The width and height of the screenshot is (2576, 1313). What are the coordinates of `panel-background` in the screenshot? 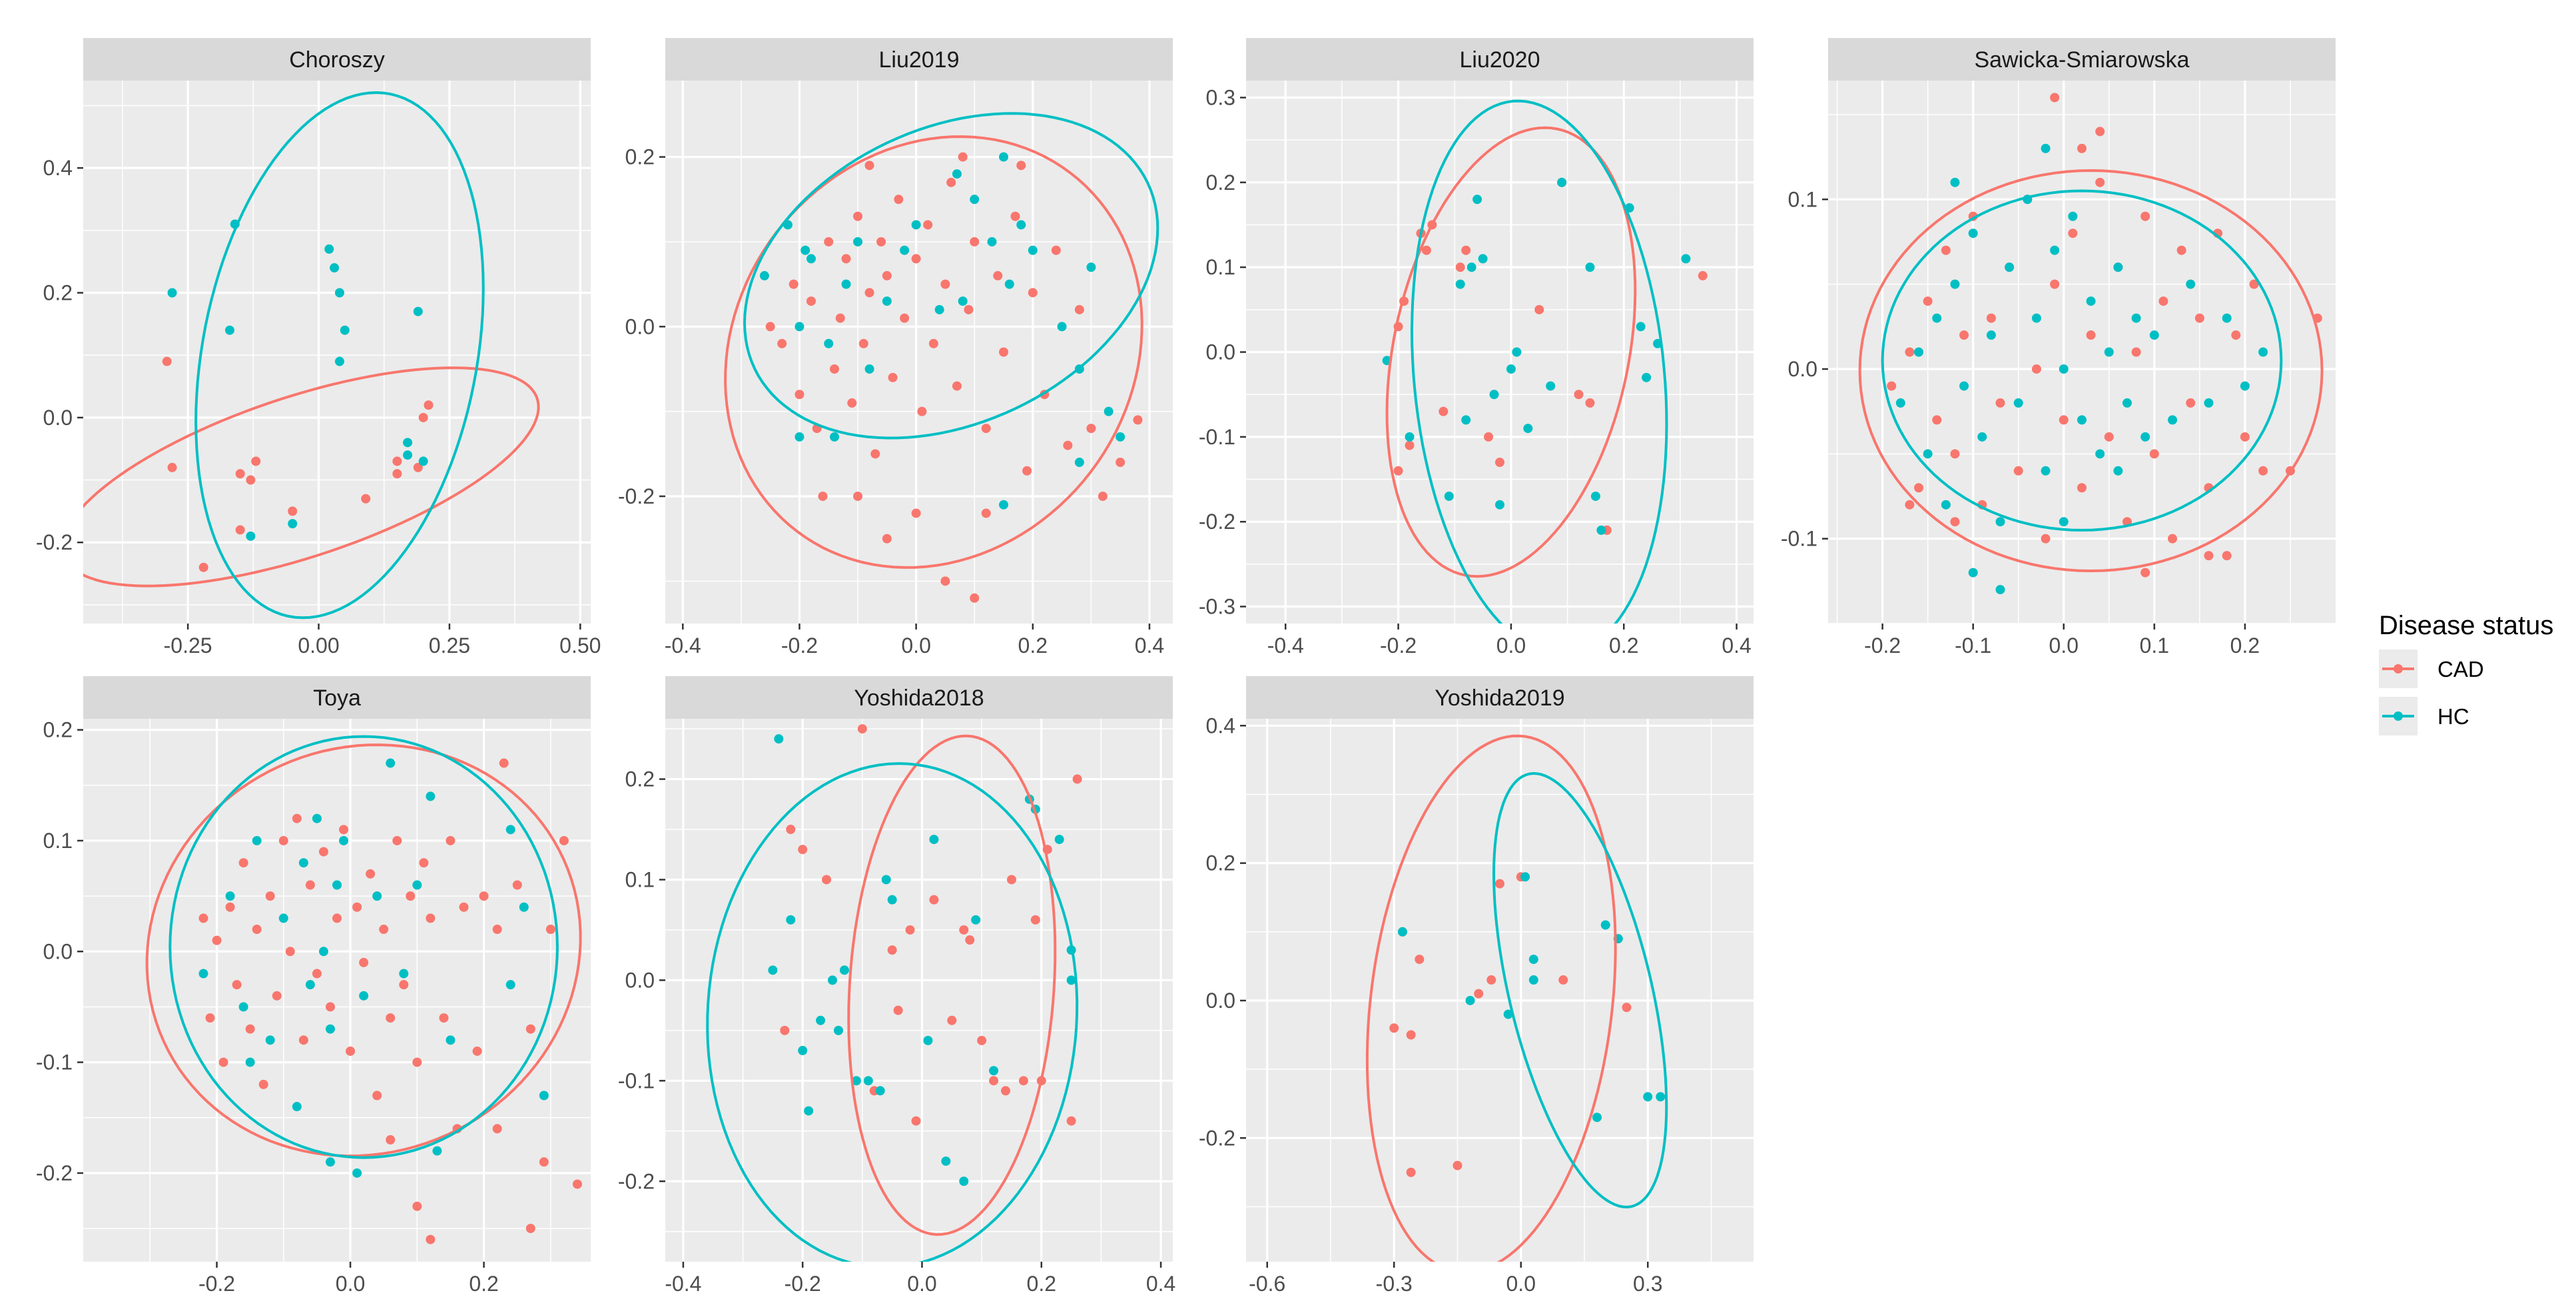 It's located at (337, 990).